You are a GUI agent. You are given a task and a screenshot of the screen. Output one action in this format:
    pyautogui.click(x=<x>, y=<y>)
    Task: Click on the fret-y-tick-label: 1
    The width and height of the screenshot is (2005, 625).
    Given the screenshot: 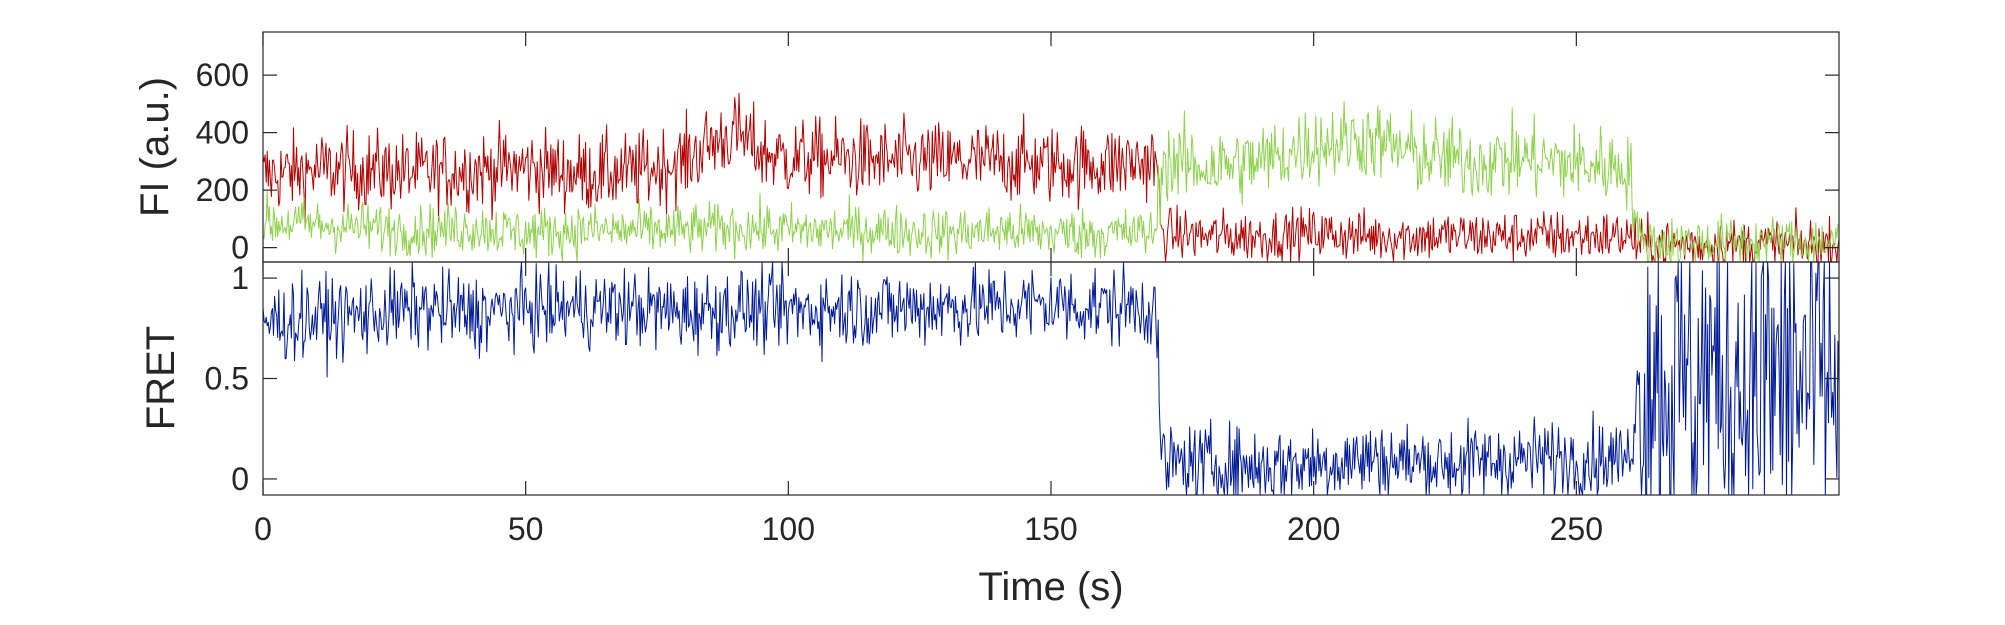 What is the action you would take?
    pyautogui.click(x=240, y=278)
    